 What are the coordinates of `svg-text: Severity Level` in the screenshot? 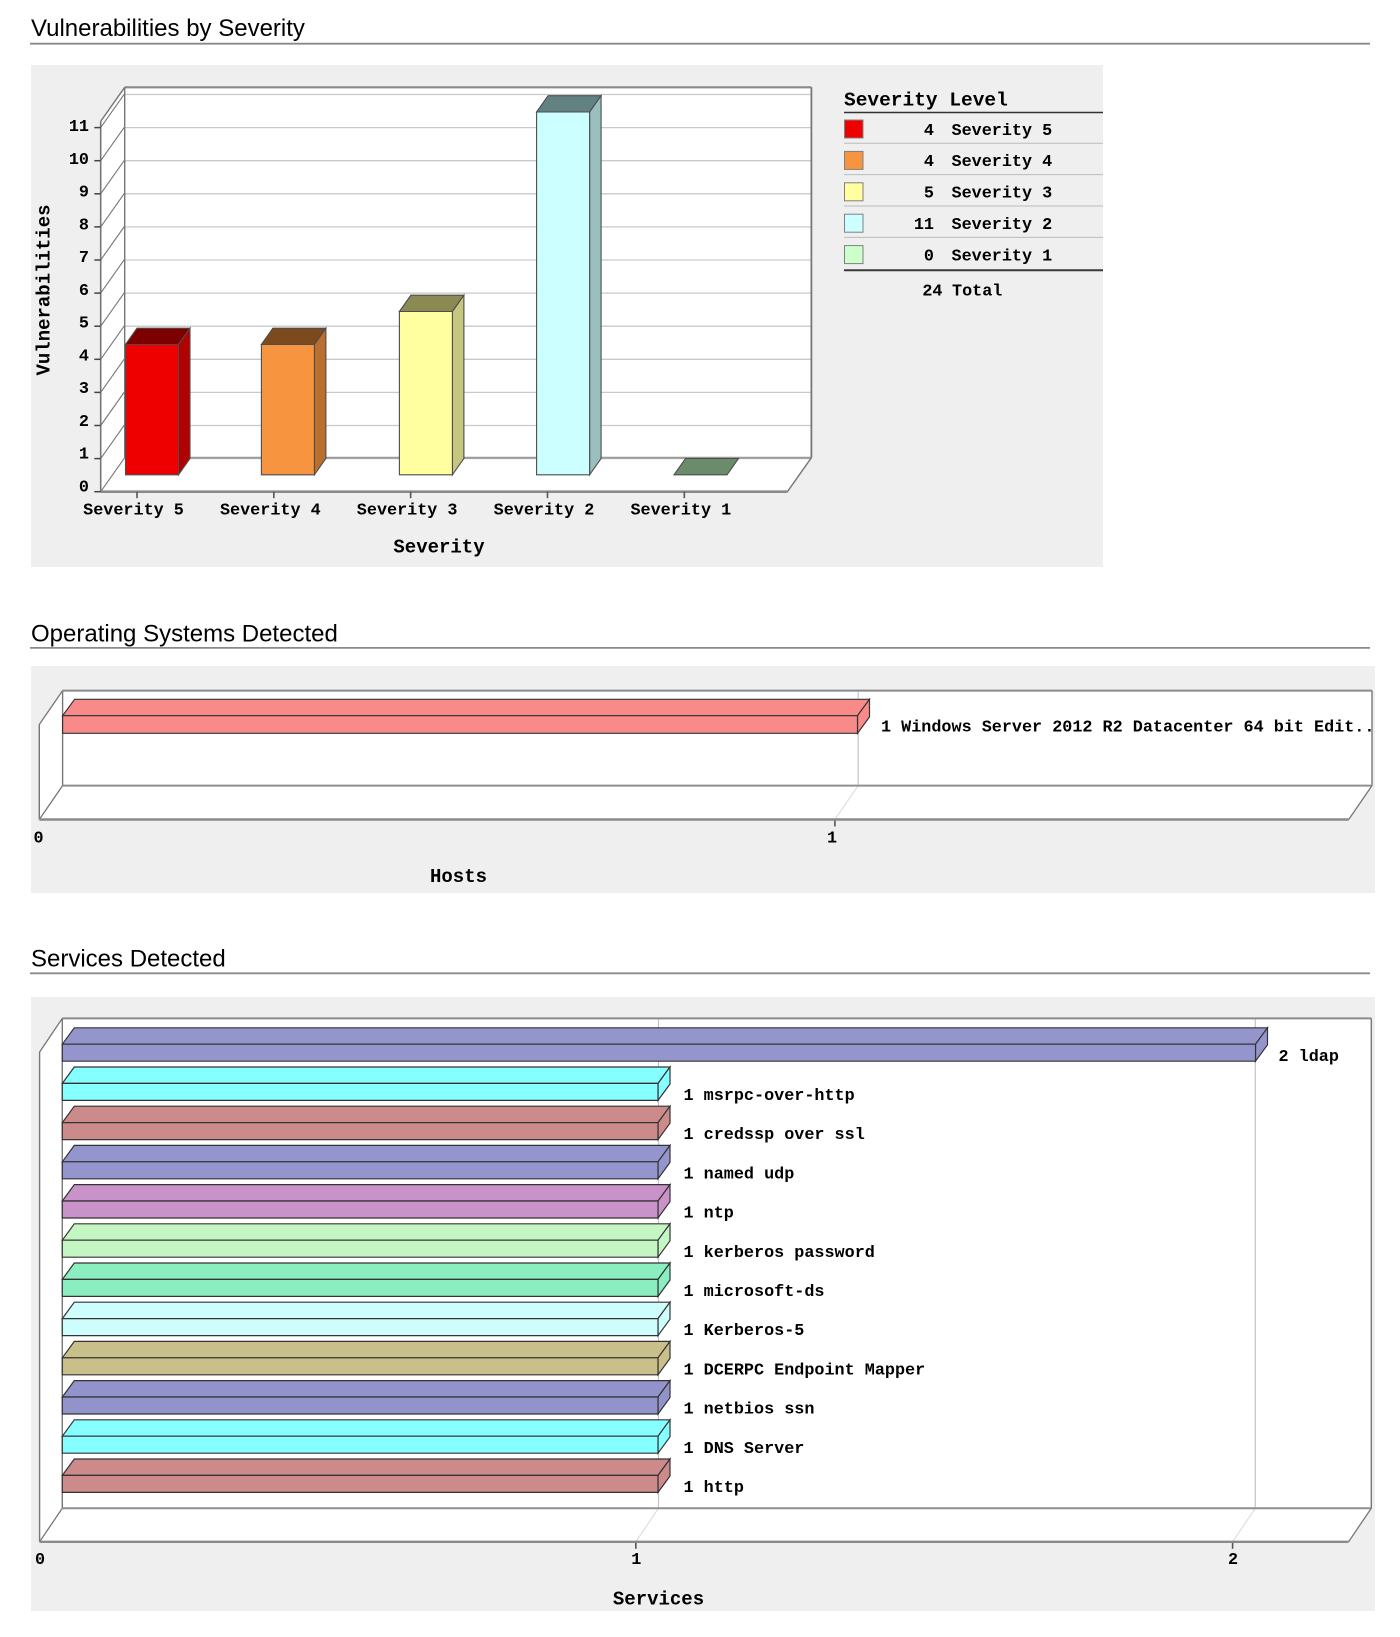 It's located at (926, 101).